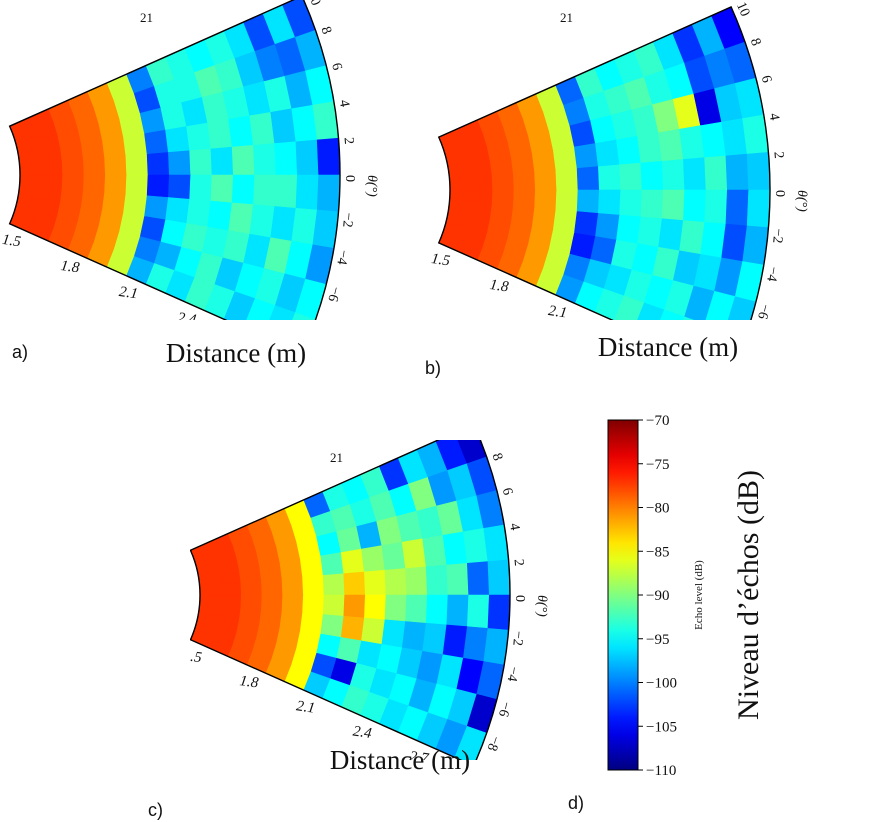 The width and height of the screenshot is (876, 822). What do you see at coordinates (493, 743) in the screenshot?
I see `y-tick-label: −8` at bounding box center [493, 743].